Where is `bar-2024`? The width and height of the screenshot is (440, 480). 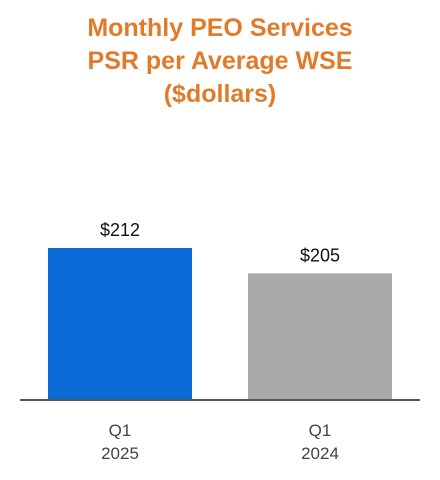 bar-2024 is located at coordinates (320, 336).